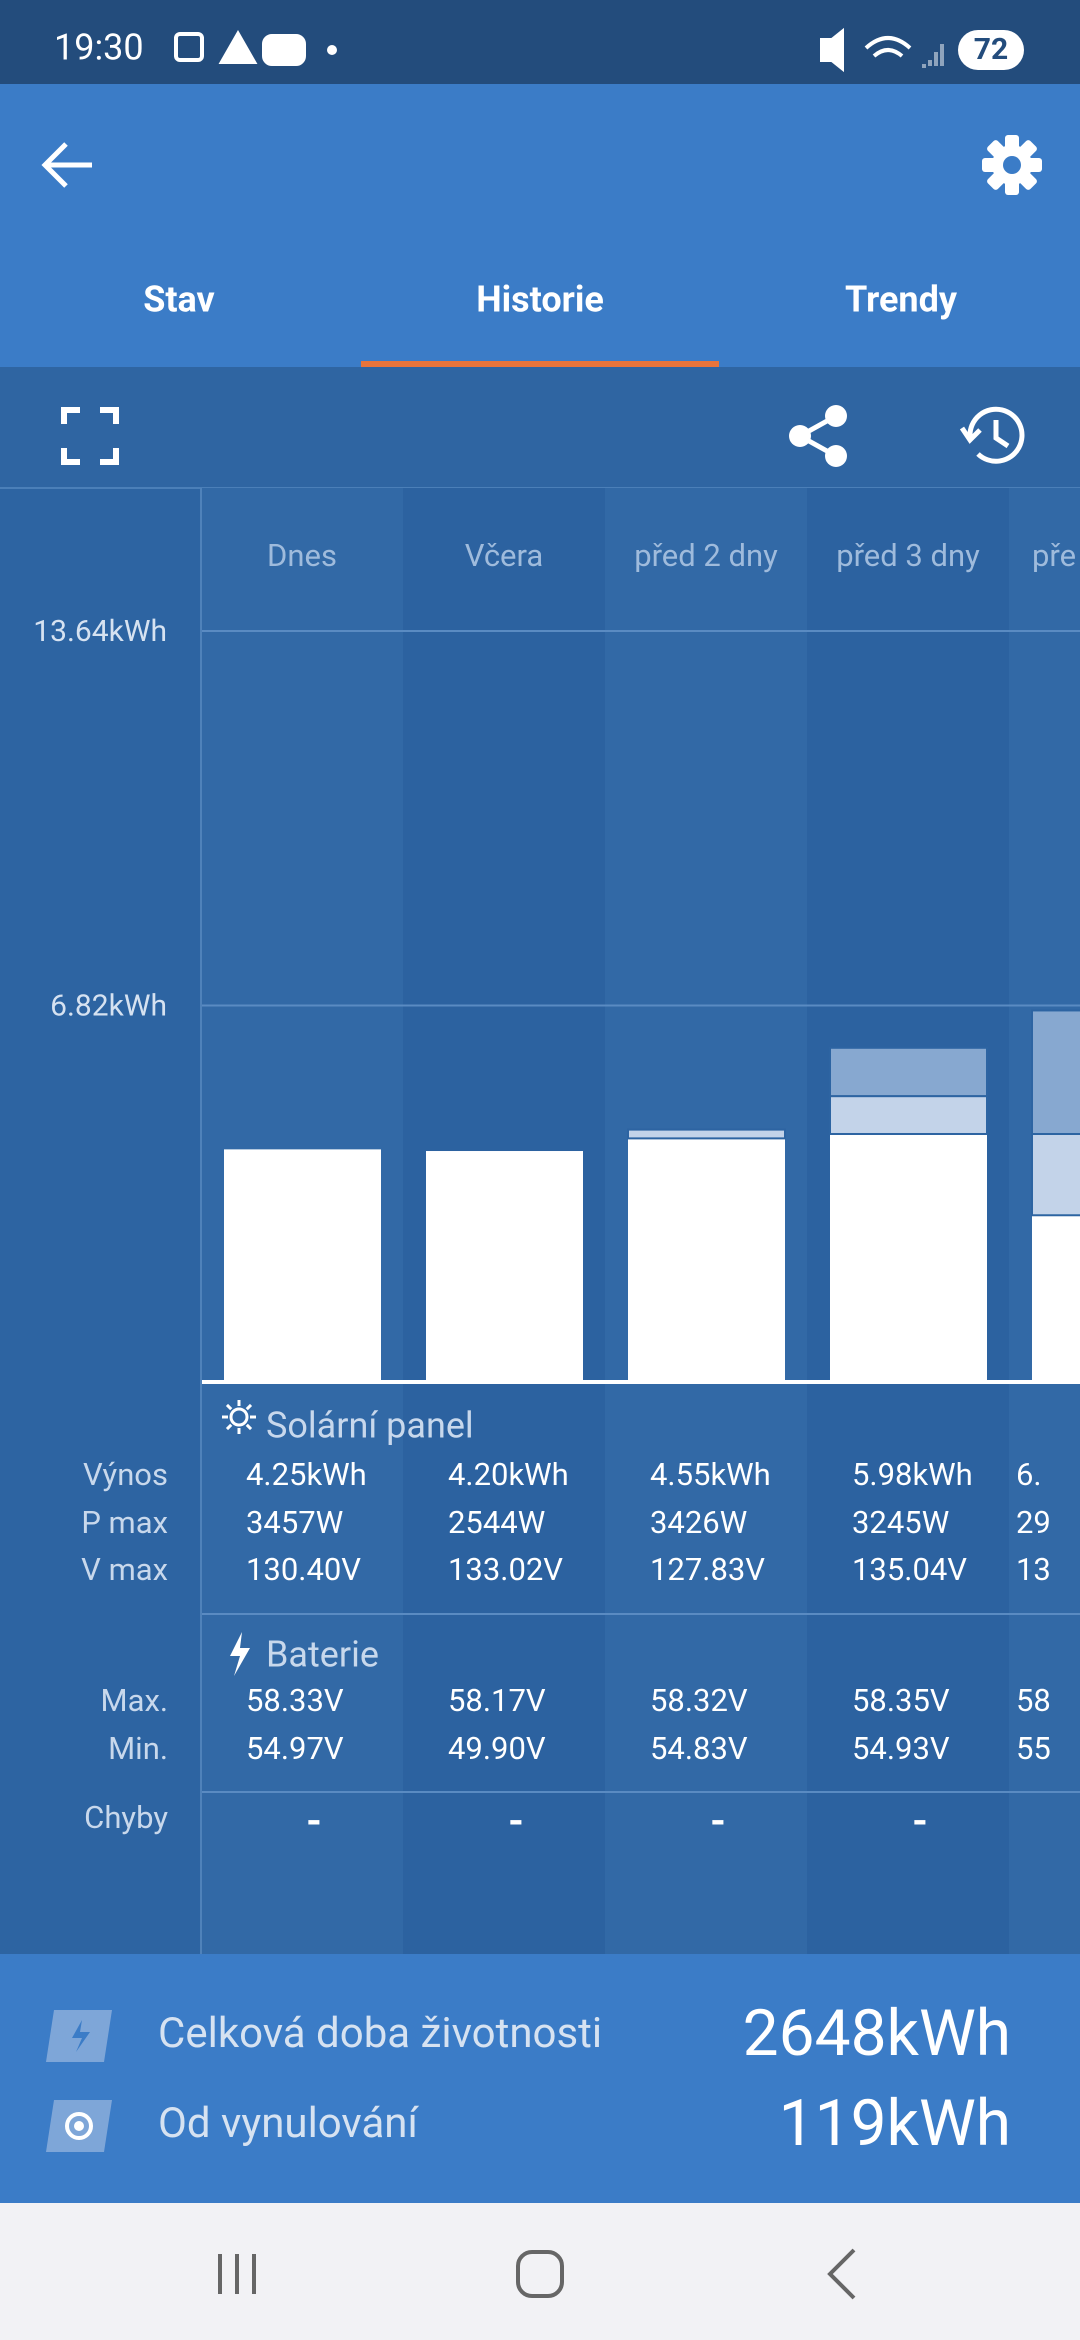  I want to click on cell-value: 58.32V, so click(699, 1700).